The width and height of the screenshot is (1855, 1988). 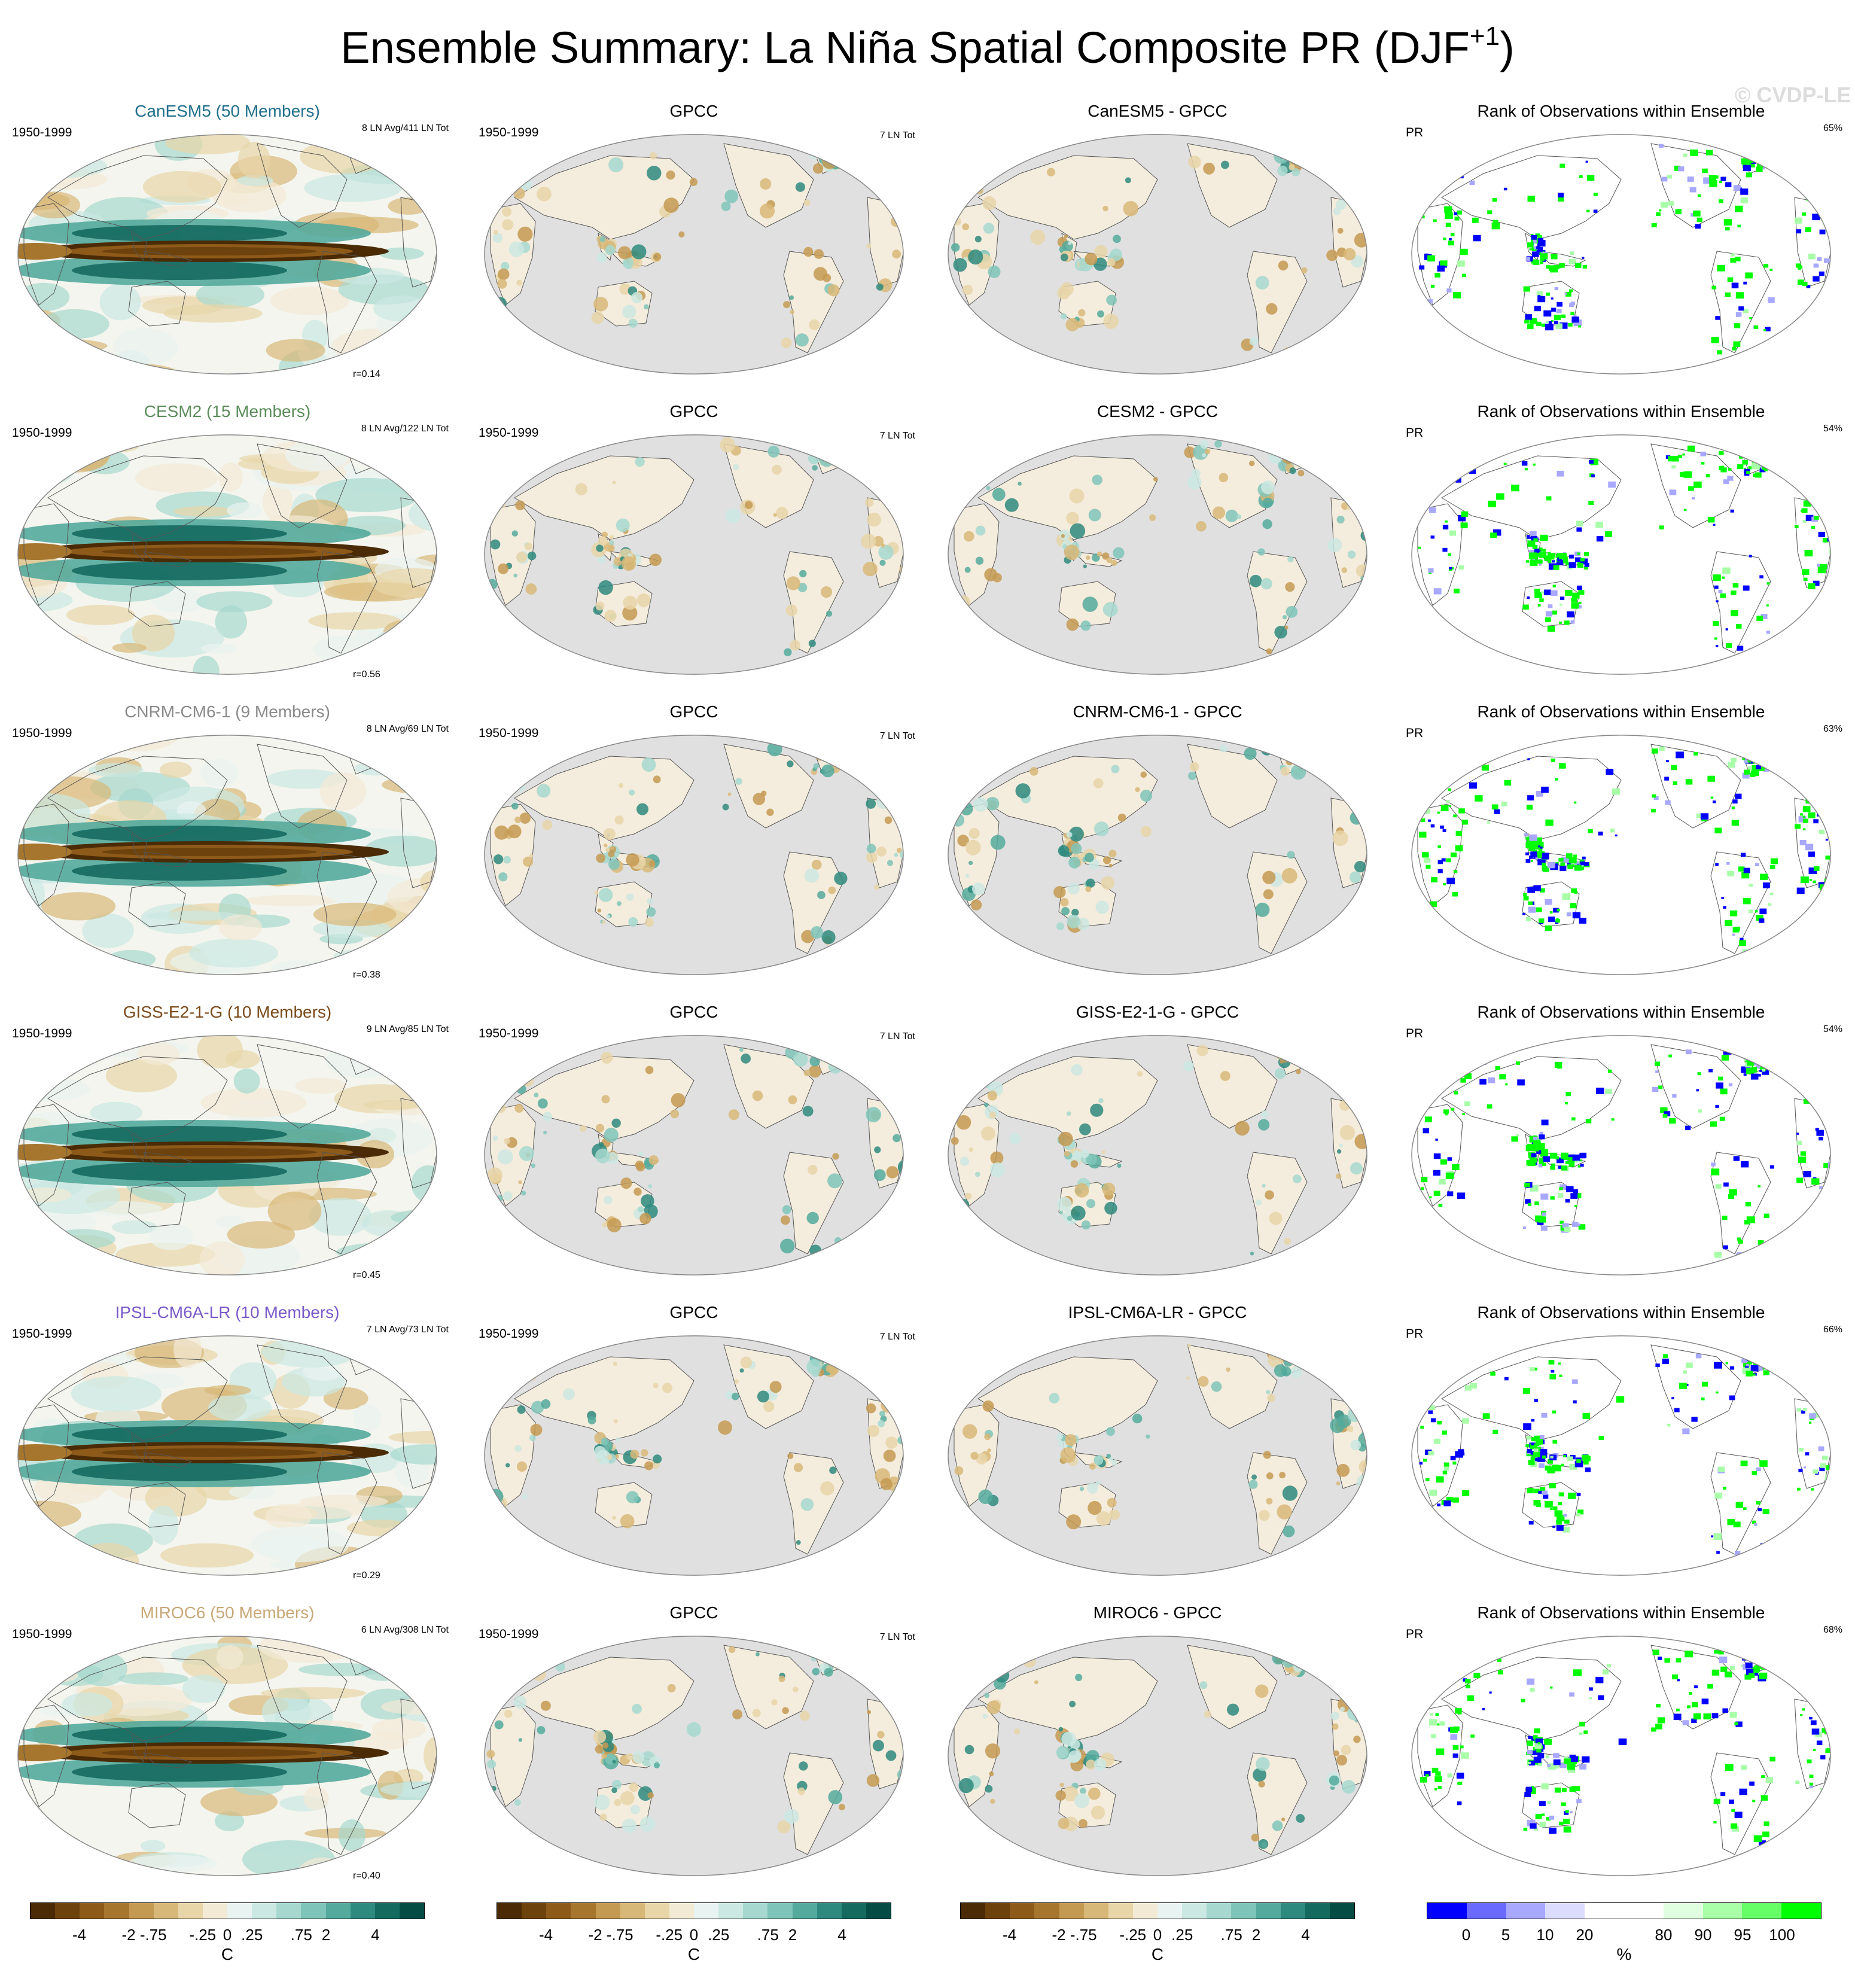 I want to click on diff-panel: IPSL-CM6A-LR - GPCC, so click(x=1157, y=1446).